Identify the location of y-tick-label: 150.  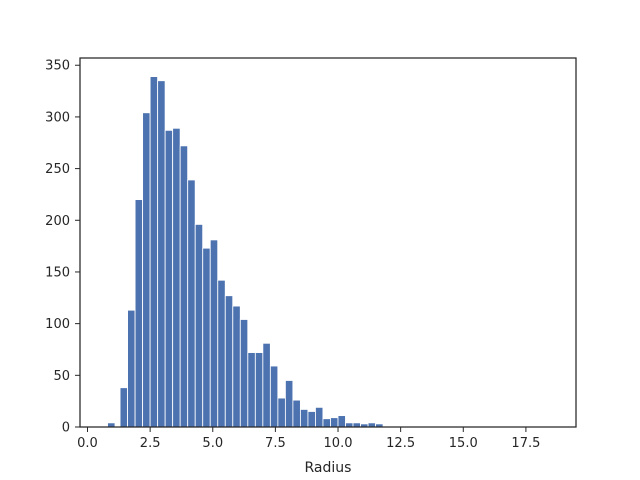
(57, 272).